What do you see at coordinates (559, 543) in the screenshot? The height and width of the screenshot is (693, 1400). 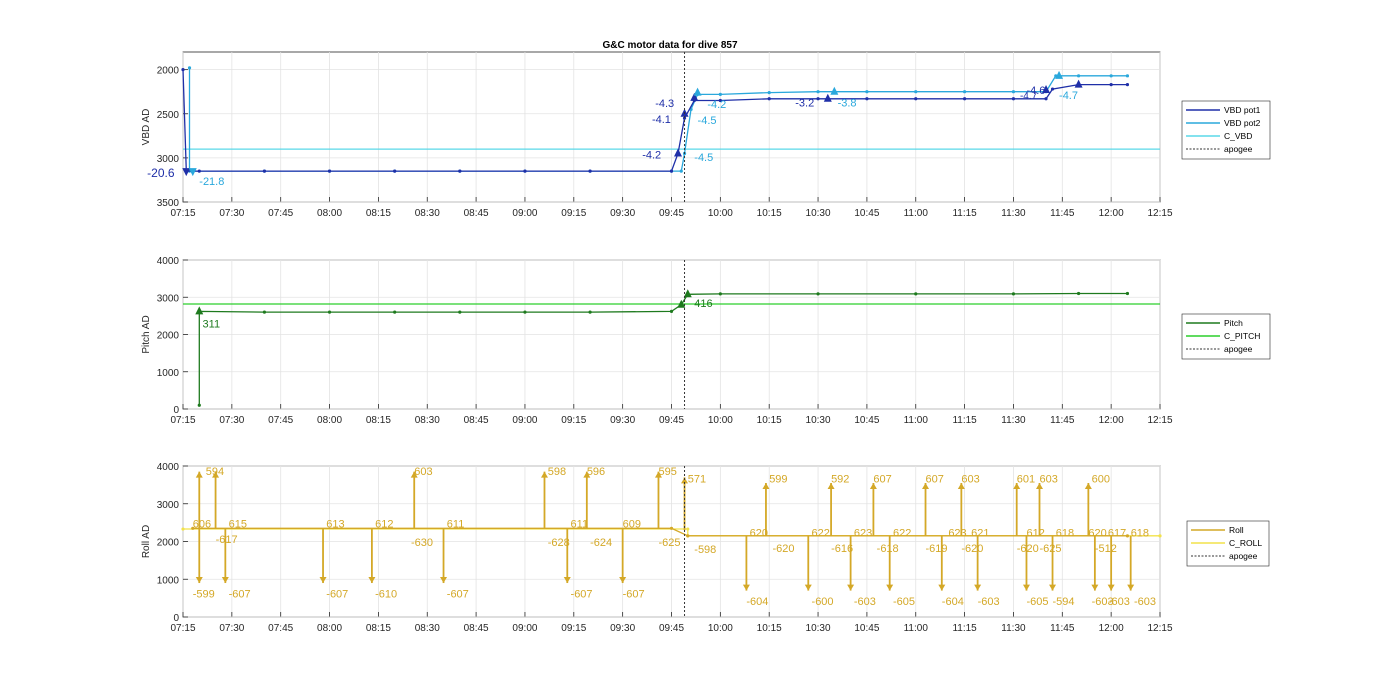 I see `data-label: -628` at bounding box center [559, 543].